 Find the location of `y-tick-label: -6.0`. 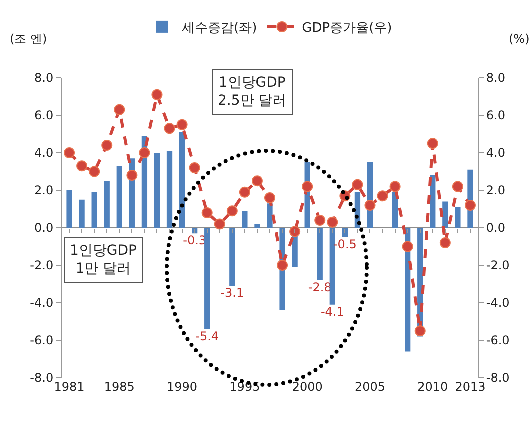

y-tick-label: -6.0 is located at coordinates (42, 341).